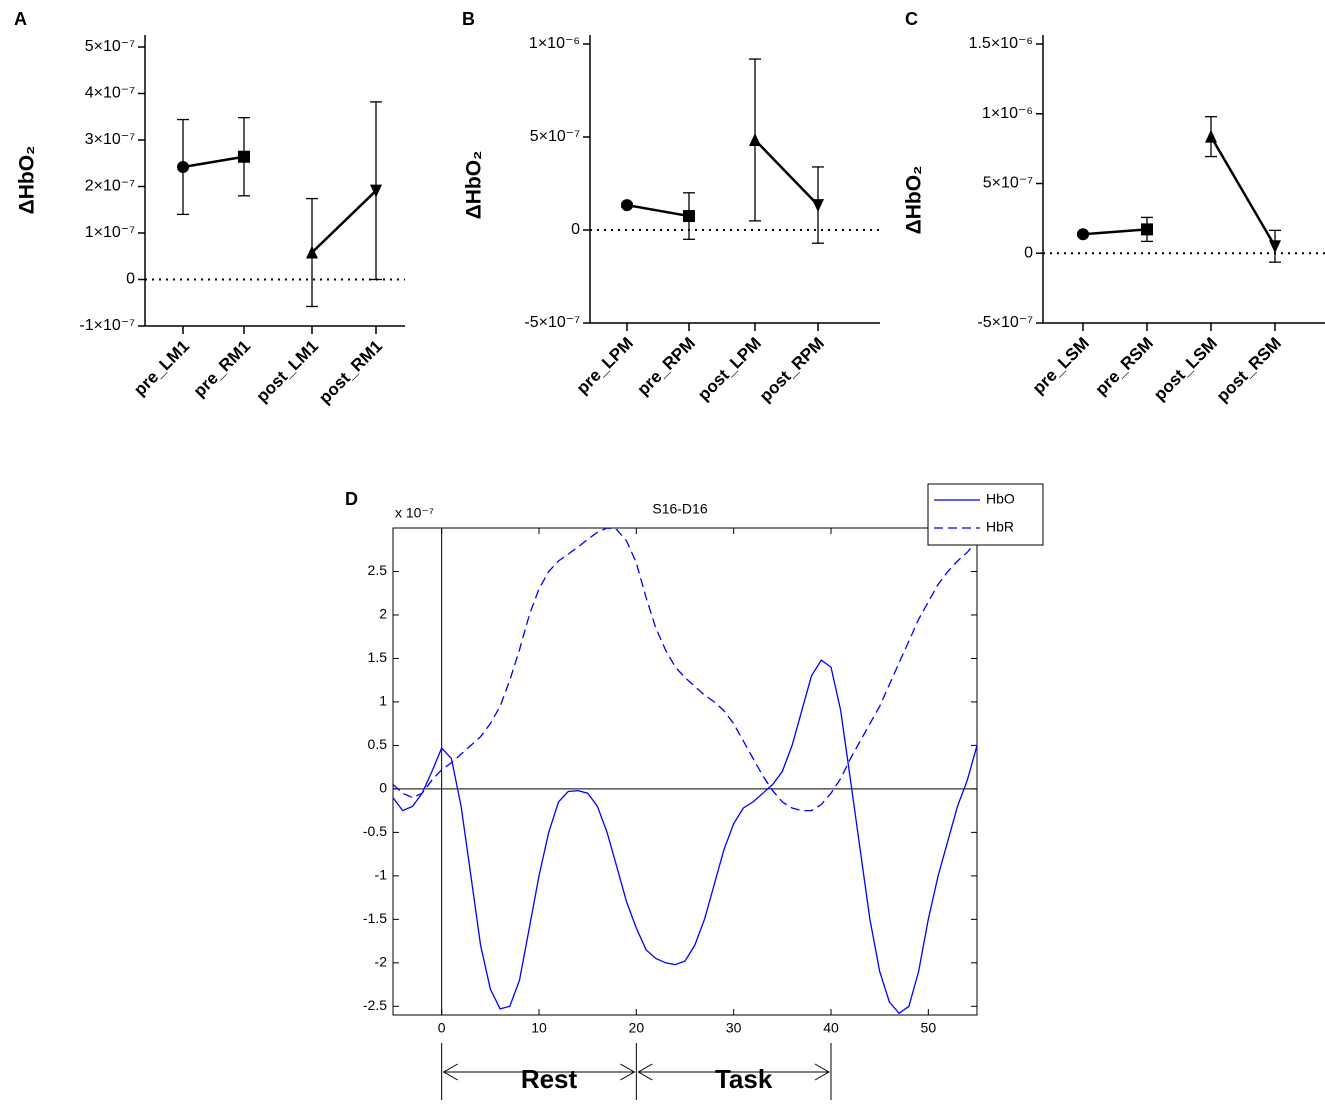 The height and width of the screenshot is (1104, 1325). Describe the element at coordinates (831, 1028) in the screenshot. I see `x-tick-label: 40` at that location.